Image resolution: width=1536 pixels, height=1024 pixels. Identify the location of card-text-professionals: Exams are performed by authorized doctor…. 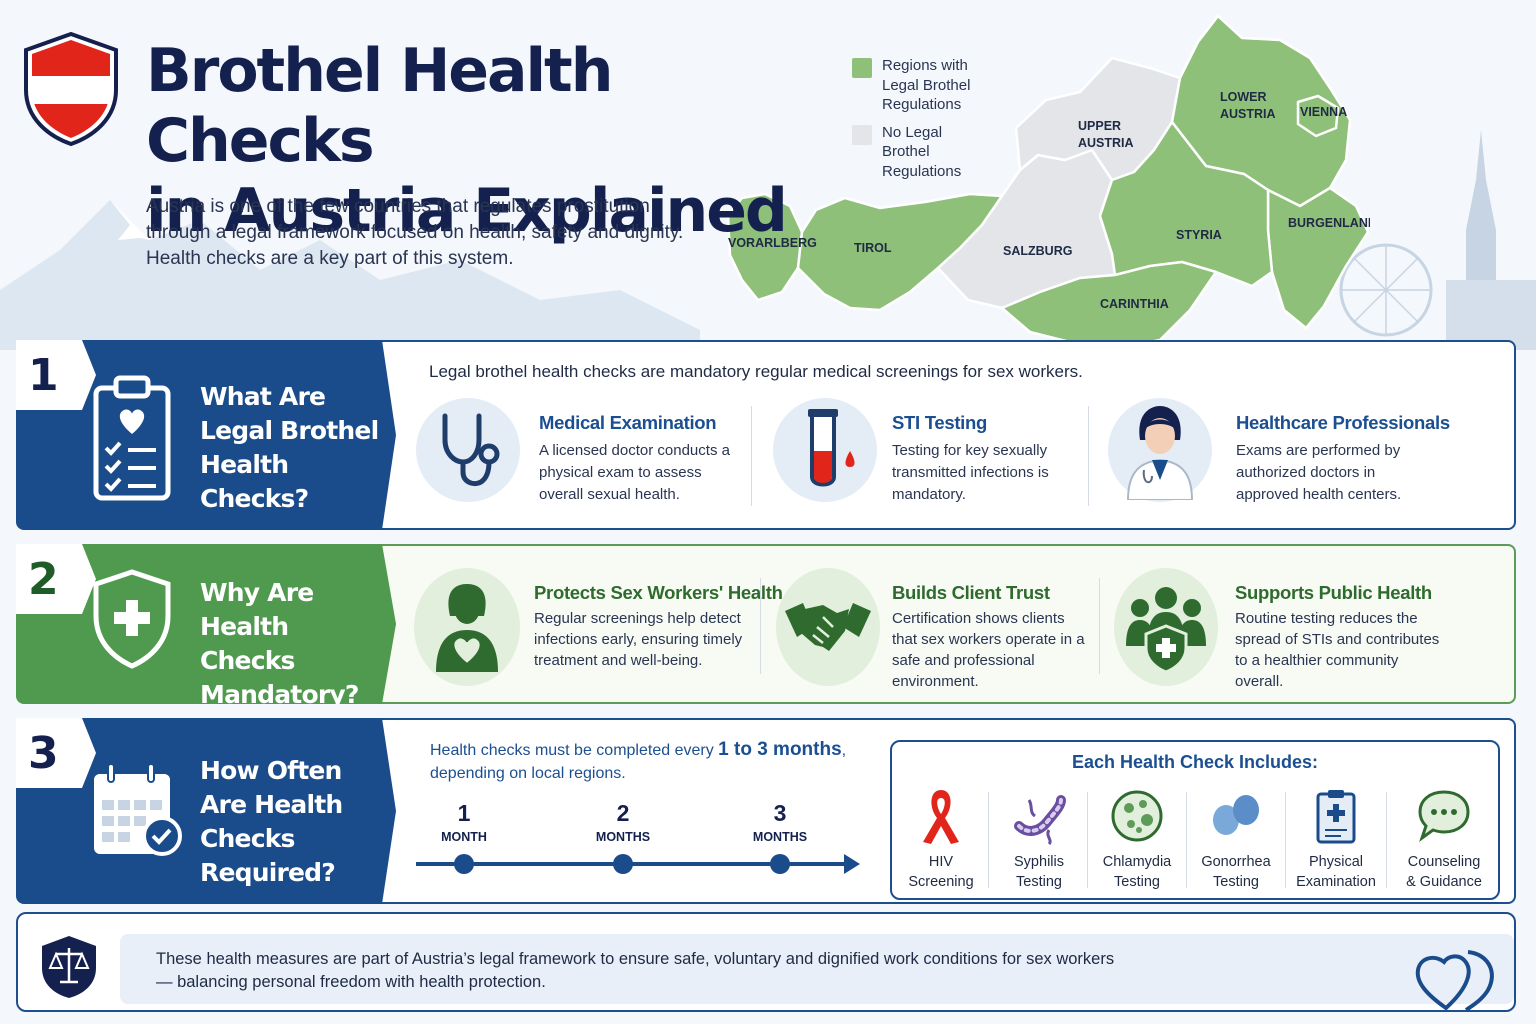
(1319, 472).